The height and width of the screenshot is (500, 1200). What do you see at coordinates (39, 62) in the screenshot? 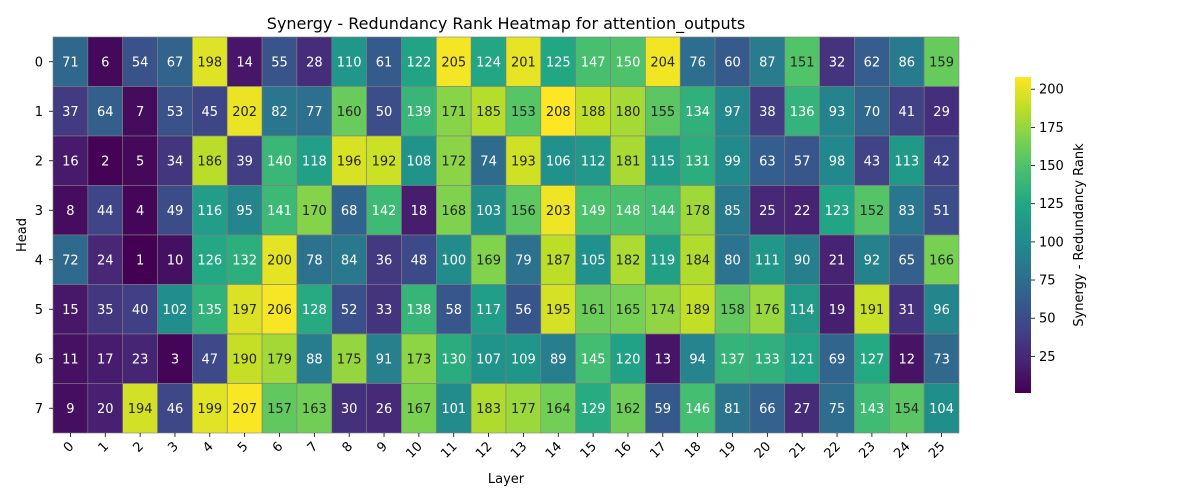
I see `y-tick-label: 0` at bounding box center [39, 62].